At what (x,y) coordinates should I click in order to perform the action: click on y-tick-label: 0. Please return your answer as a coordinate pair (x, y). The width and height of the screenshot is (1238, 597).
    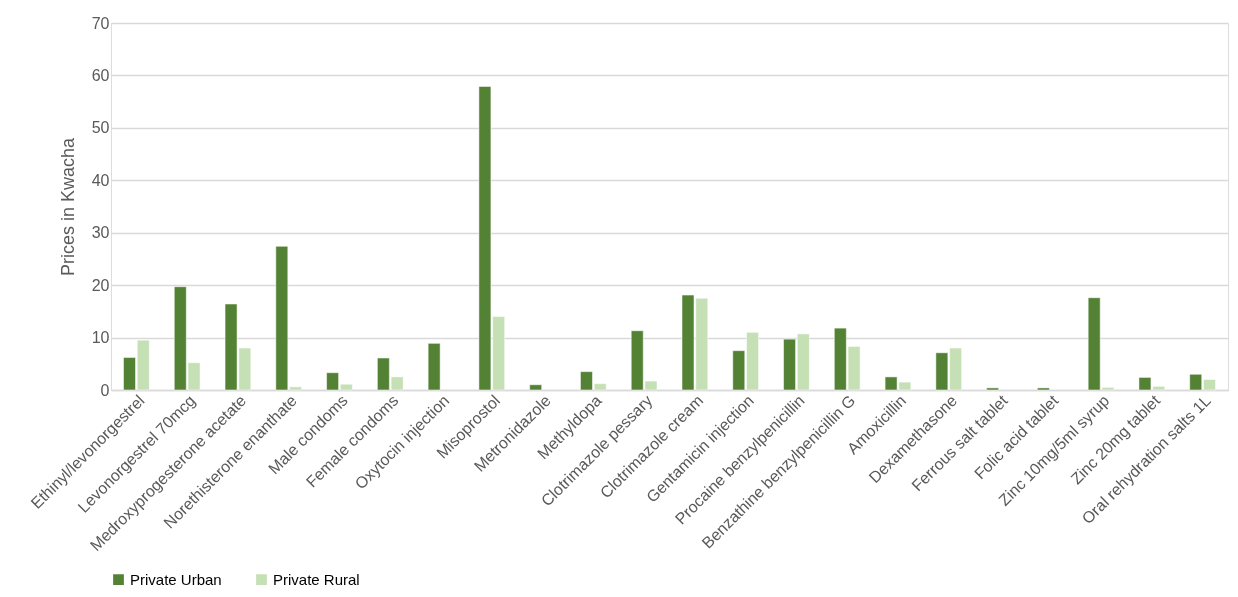
    Looking at the image, I should click on (105, 390).